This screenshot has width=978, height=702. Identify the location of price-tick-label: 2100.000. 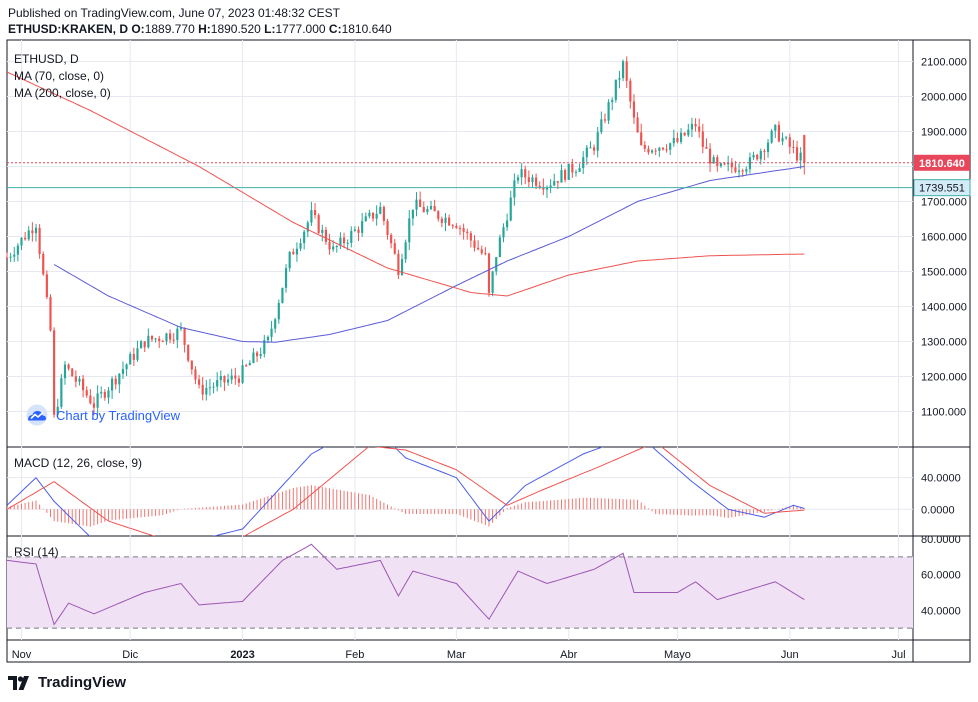
(944, 63).